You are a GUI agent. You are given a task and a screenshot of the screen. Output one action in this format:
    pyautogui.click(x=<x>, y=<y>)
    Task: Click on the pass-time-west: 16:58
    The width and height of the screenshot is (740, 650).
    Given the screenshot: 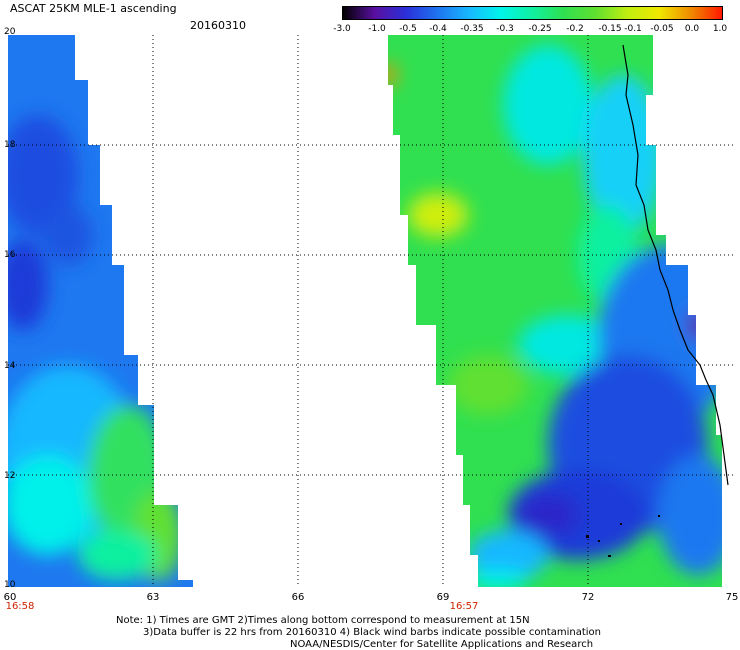 What is the action you would take?
    pyautogui.click(x=20, y=606)
    